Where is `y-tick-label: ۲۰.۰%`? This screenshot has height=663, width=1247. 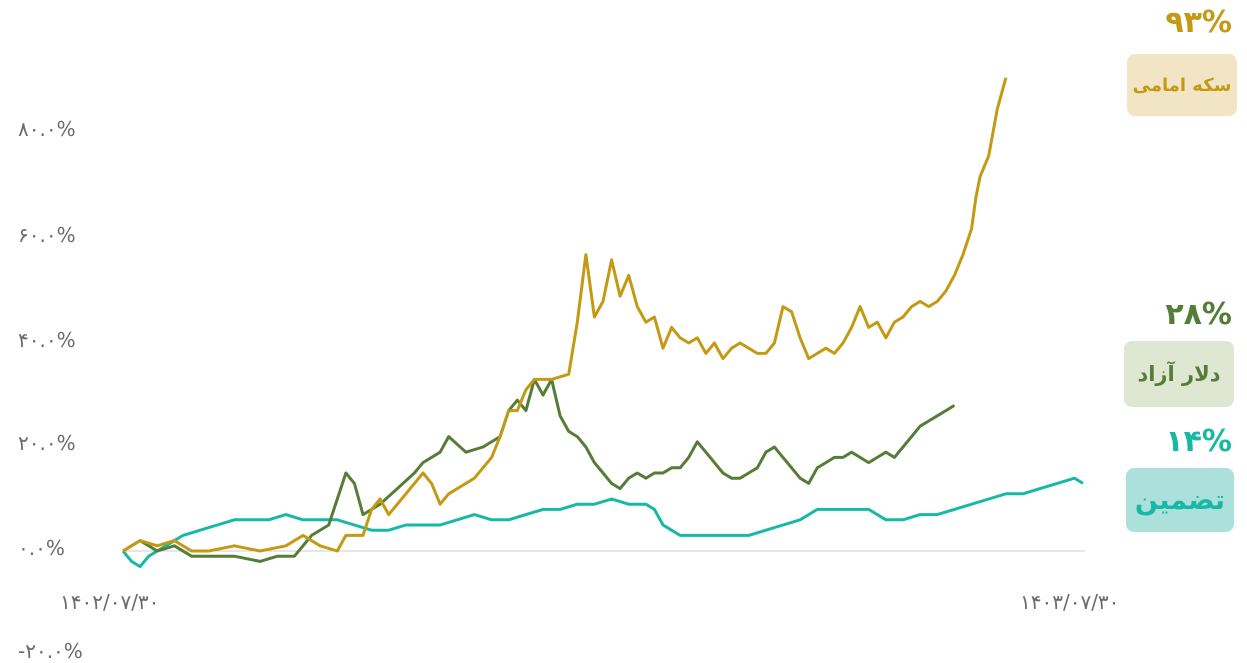 y-tick-label: ۲۰.۰% is located at coordinates (47, 443).